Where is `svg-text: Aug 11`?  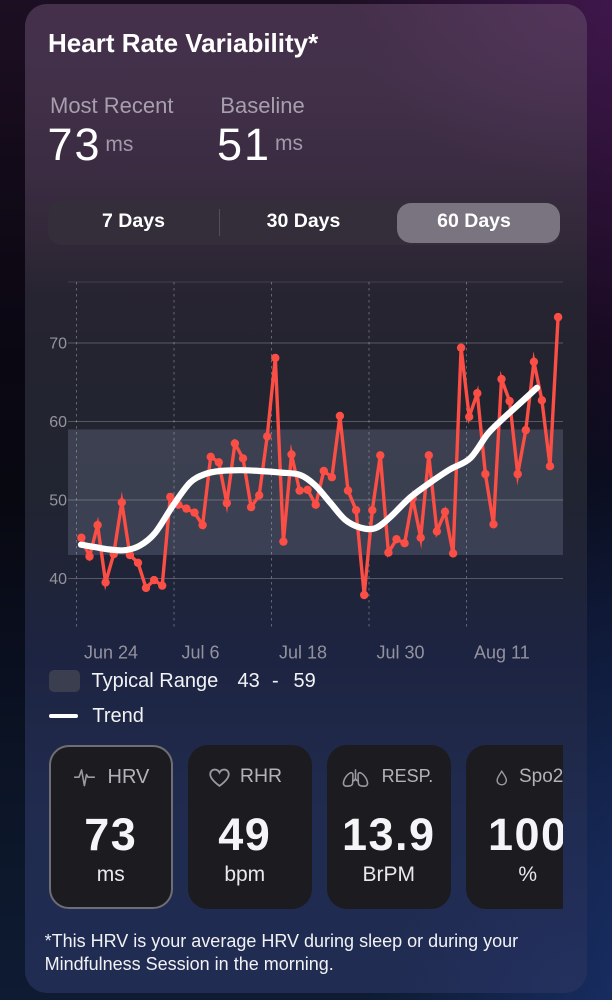
svg-text: Aug 11 is located at coordinates (502, 653).